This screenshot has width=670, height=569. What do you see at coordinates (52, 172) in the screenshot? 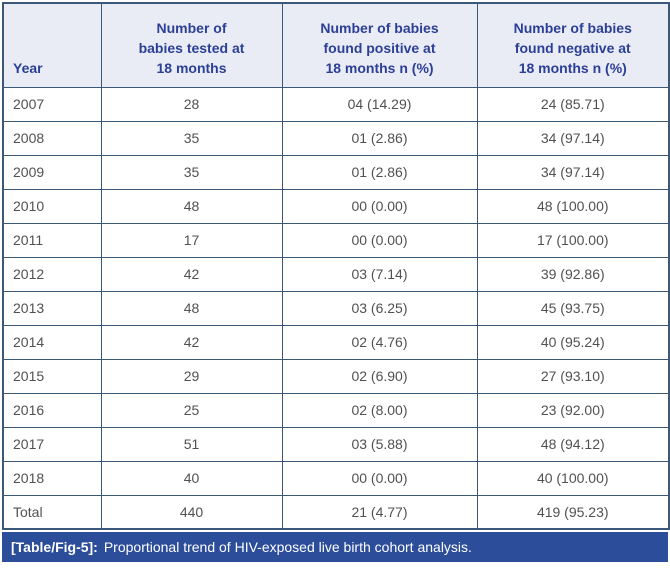
I see `cell-year: 2009` at bounding box center [52, 172].